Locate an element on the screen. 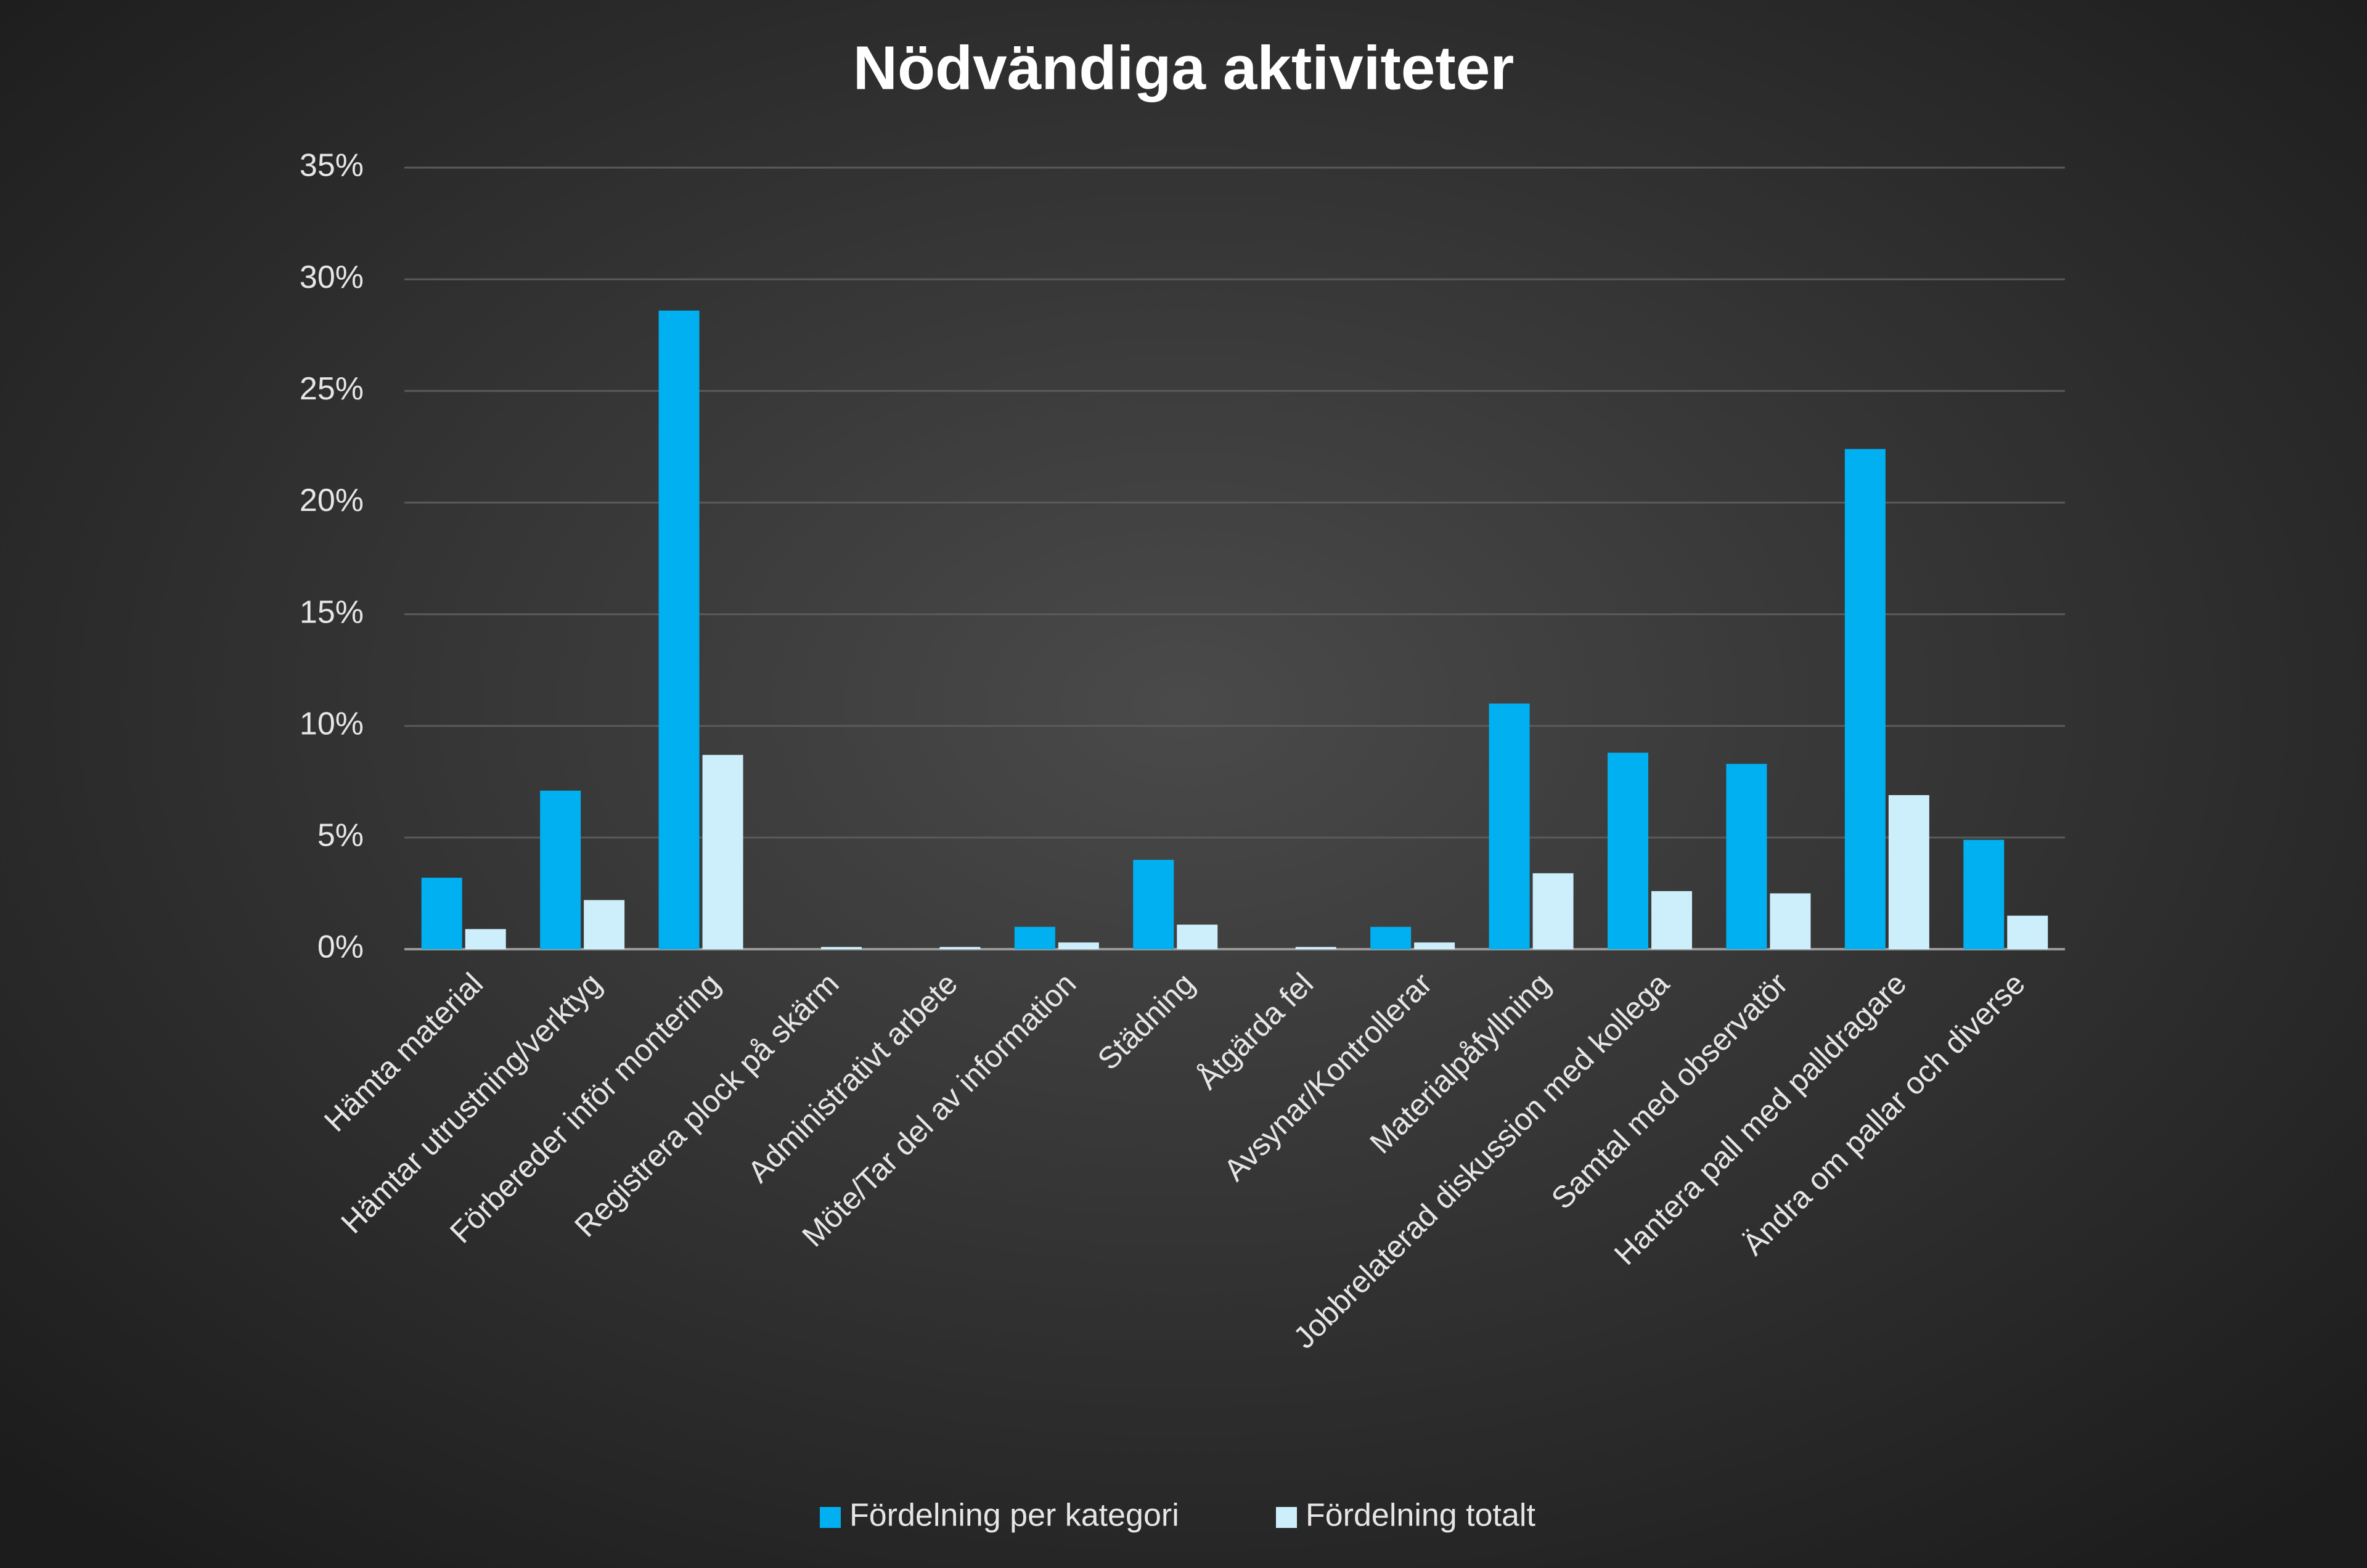 The image size is (2367, 1568). legend-label: Fördelning per kategori is located at coordinates (1014, 1515).